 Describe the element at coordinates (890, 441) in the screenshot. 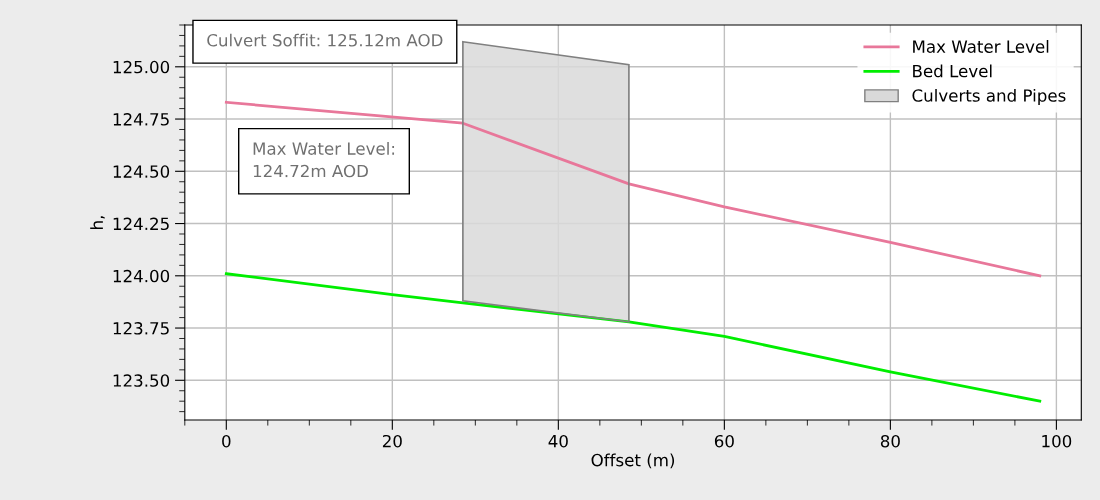

I see `x-tick-label: 80` at that location.